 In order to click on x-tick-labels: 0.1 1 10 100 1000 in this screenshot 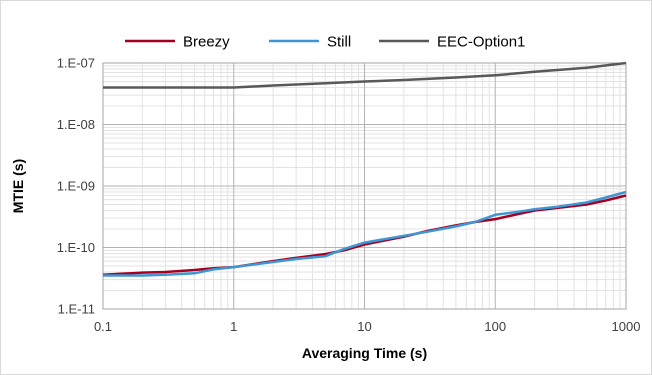, I will do `click(367, 326)`.